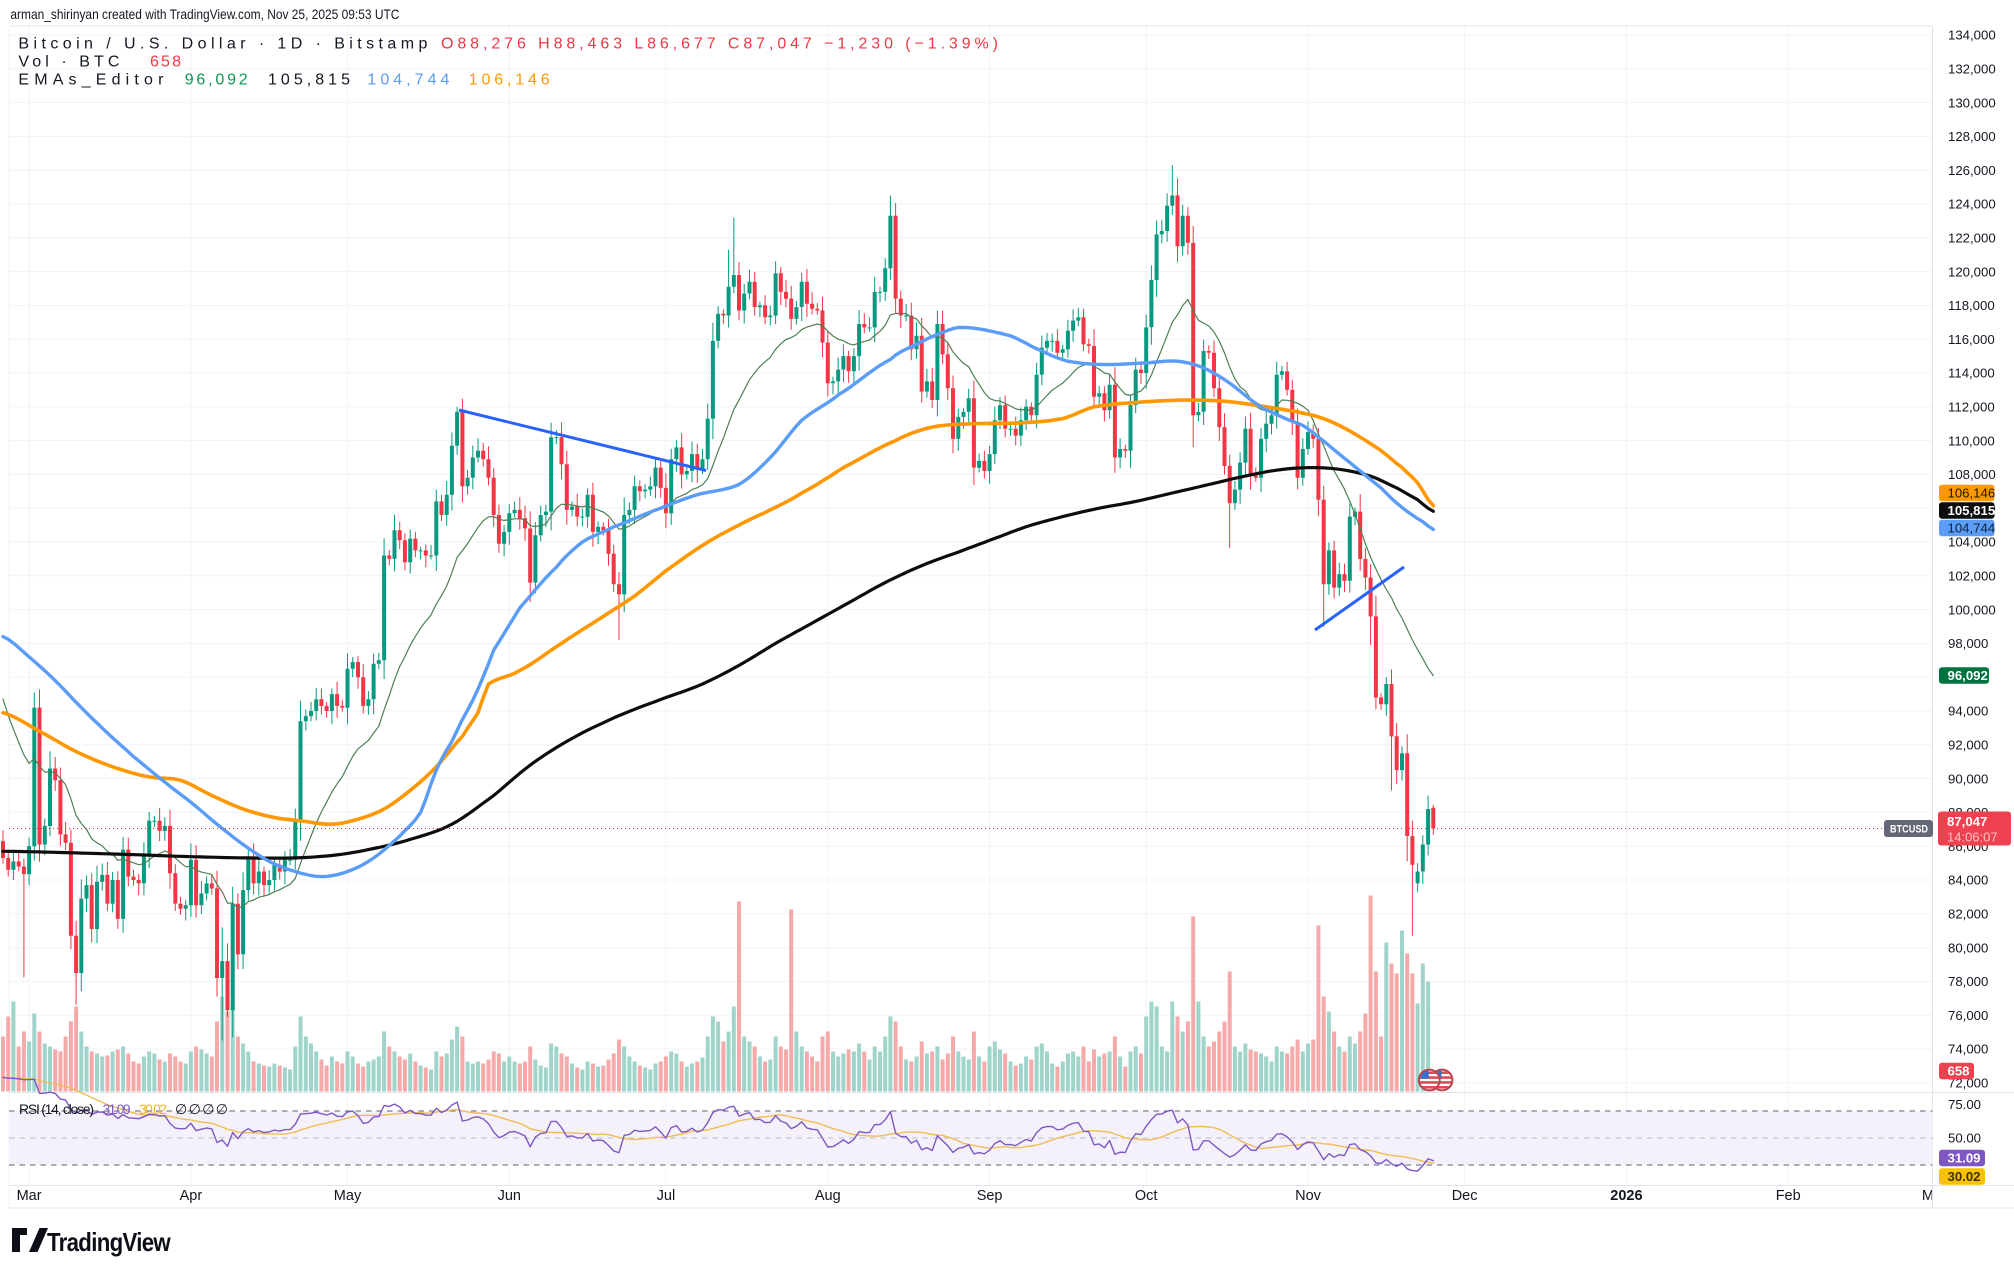 Image resolution: width=2014 pixels, height=1269 pixels. I want to click on svg-text: 104,000, so click(1972, 542).